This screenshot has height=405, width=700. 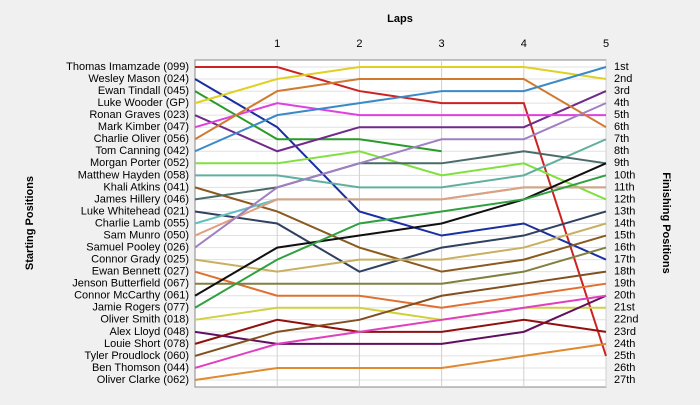 What do you see at coordinates (624, 211) in the screenshot?
I see `y2-tick-label: 13th` at bounding box center [624, 211].